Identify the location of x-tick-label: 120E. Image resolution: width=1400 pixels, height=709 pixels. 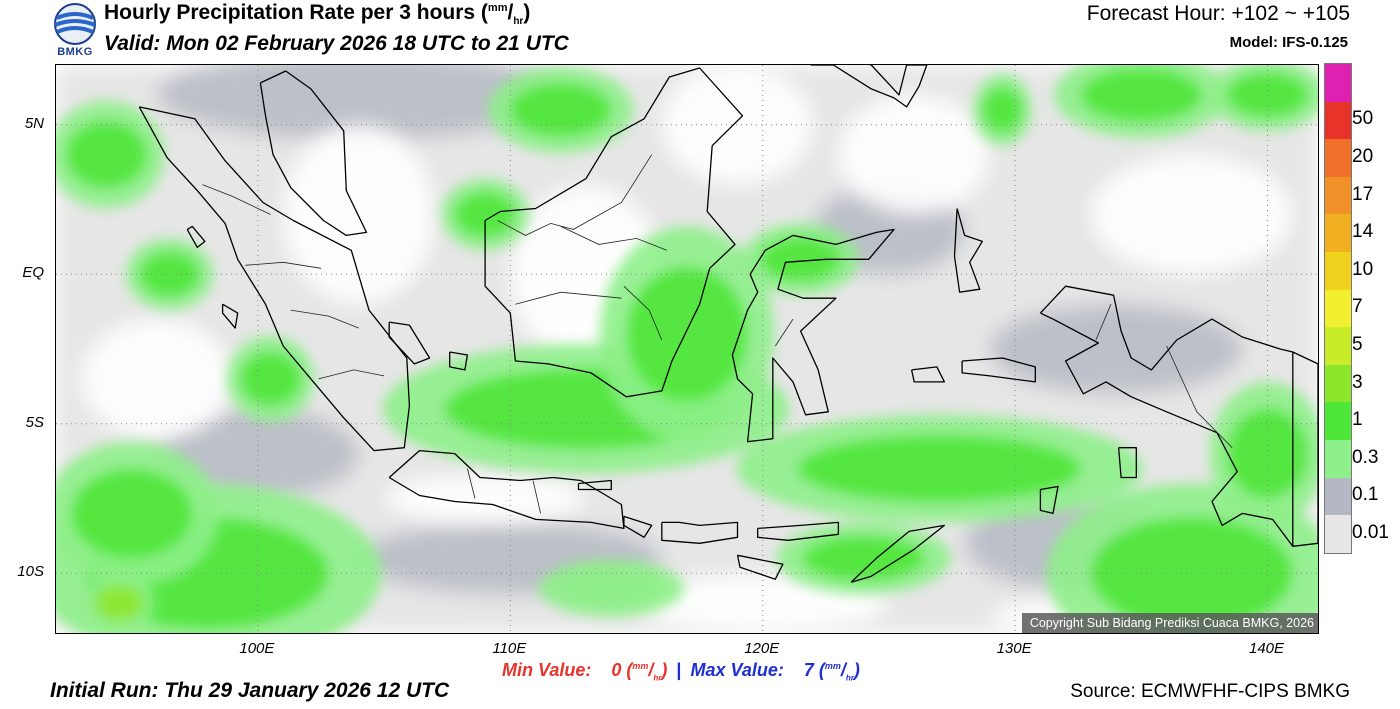
(762, 648).